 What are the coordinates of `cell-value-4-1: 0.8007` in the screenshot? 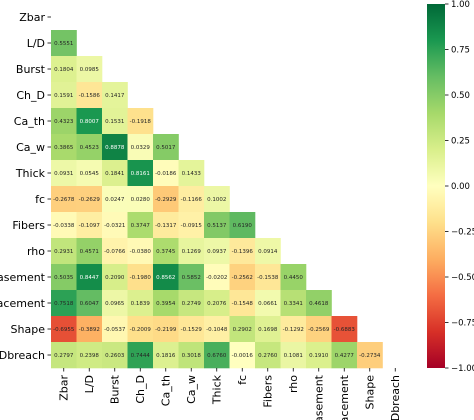 It's located at (90, 122).